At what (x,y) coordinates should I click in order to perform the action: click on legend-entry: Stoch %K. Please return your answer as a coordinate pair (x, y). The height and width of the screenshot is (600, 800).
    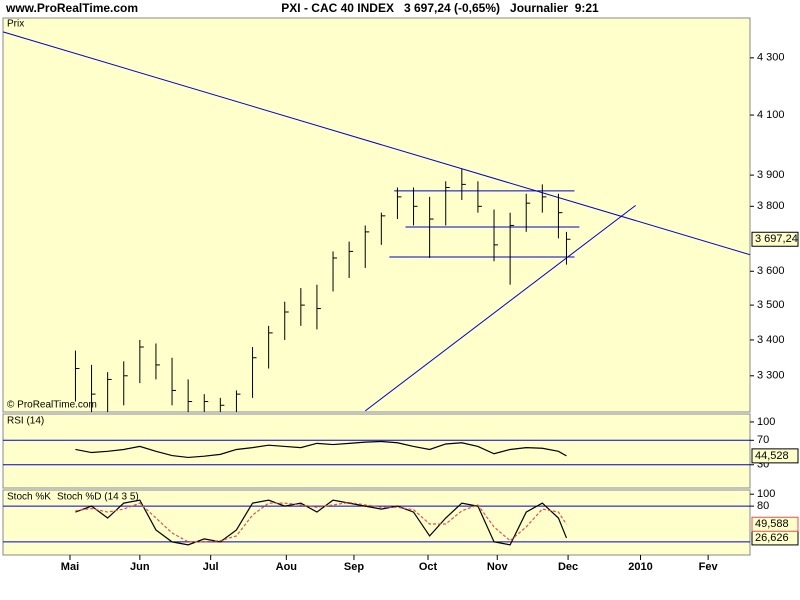
    Looking at the image, I should click on (29, 497).